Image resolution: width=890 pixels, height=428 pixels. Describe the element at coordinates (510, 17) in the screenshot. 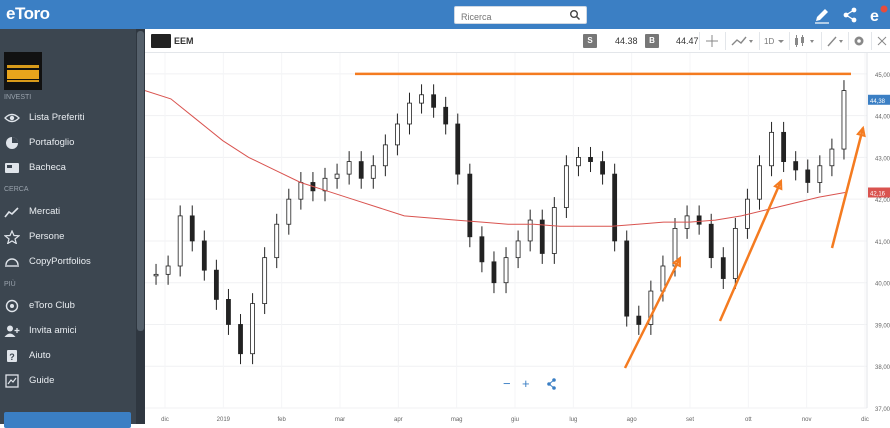

I see `search-input` at that location.